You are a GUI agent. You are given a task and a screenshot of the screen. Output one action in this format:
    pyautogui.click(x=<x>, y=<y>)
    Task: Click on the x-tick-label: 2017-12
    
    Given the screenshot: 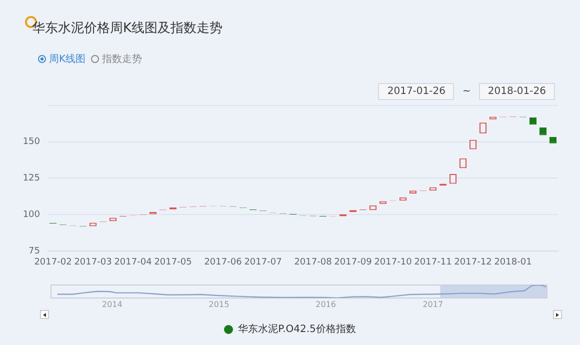 What is the action you would take?
    pyautogui.click(x=473, y=263)
    